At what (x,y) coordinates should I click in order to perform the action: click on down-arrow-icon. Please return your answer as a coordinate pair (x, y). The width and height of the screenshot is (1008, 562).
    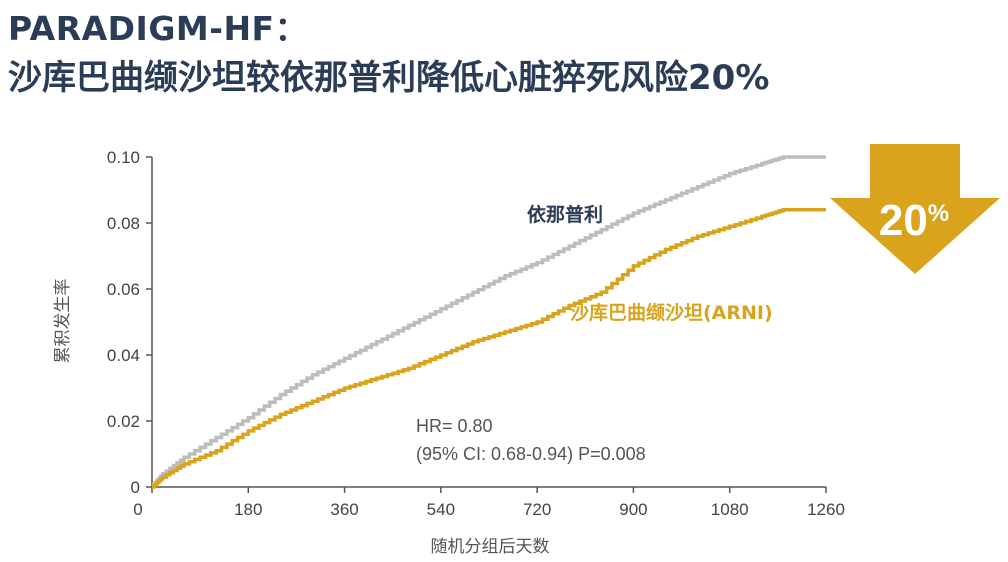
    Looking at the image, I should click on (915, 209).